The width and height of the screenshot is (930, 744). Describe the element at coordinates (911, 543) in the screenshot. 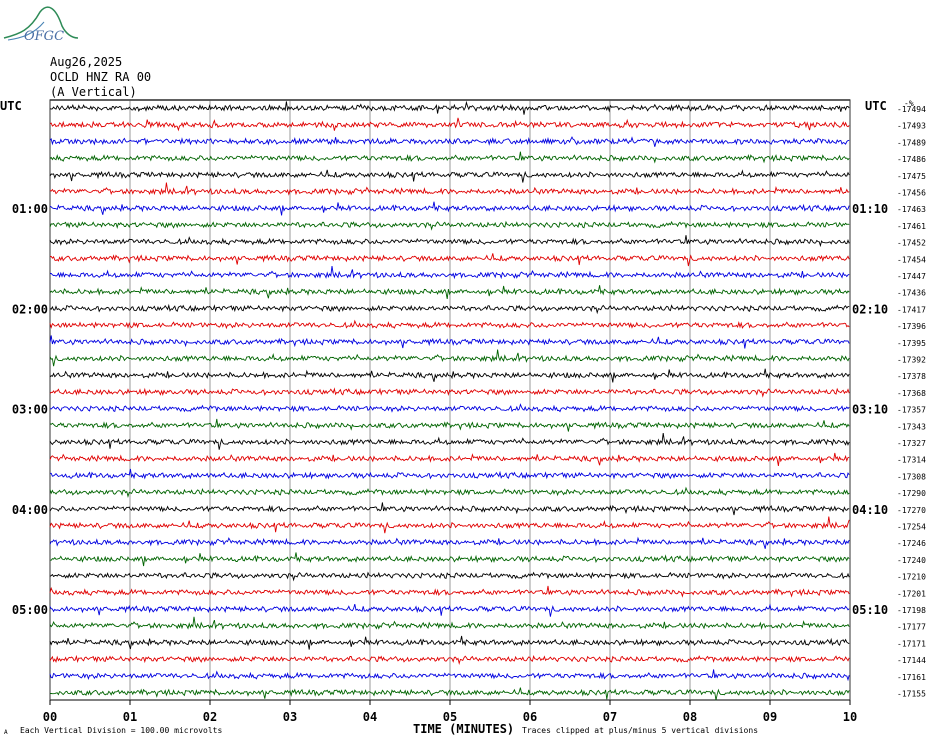

I see `trace-offset-26: -17246` at that location.